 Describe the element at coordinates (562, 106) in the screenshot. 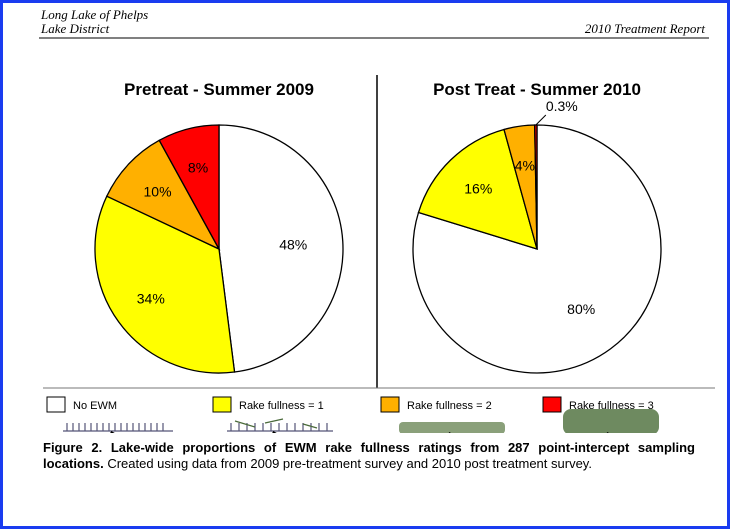

I see `value-label: 0.3%` at that location.